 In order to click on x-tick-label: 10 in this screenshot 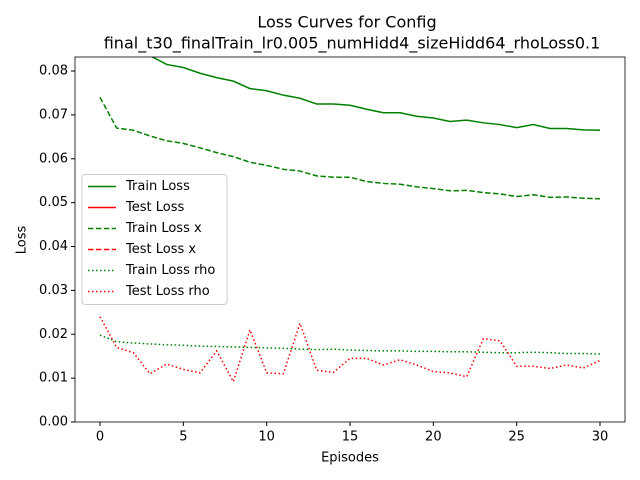, I will do `click(266, 437)`.